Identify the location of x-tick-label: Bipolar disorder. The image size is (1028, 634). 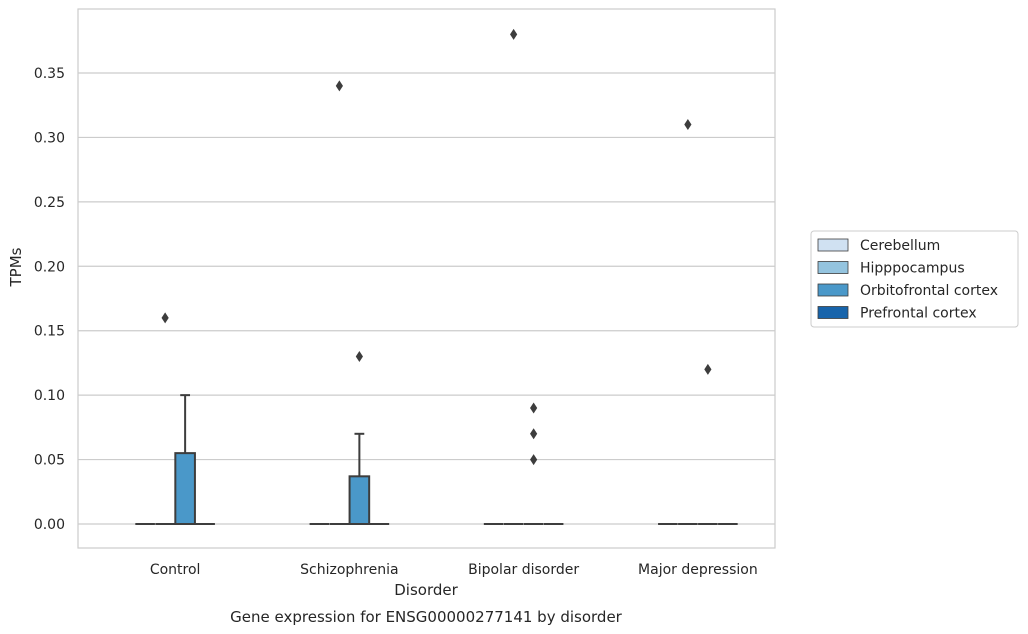
(523, 570).